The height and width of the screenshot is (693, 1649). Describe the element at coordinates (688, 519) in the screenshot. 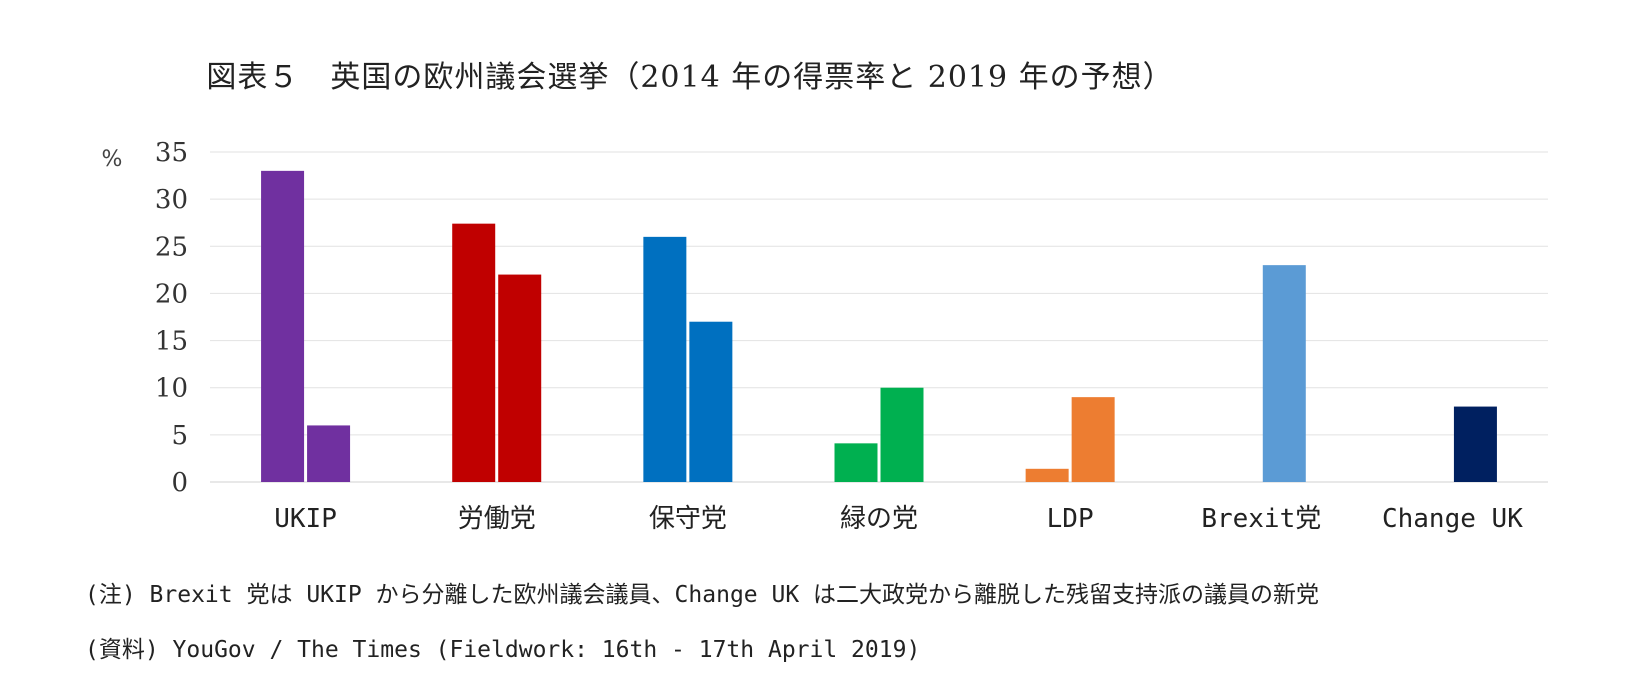

I see `x-category-label: 保守党` at that location.